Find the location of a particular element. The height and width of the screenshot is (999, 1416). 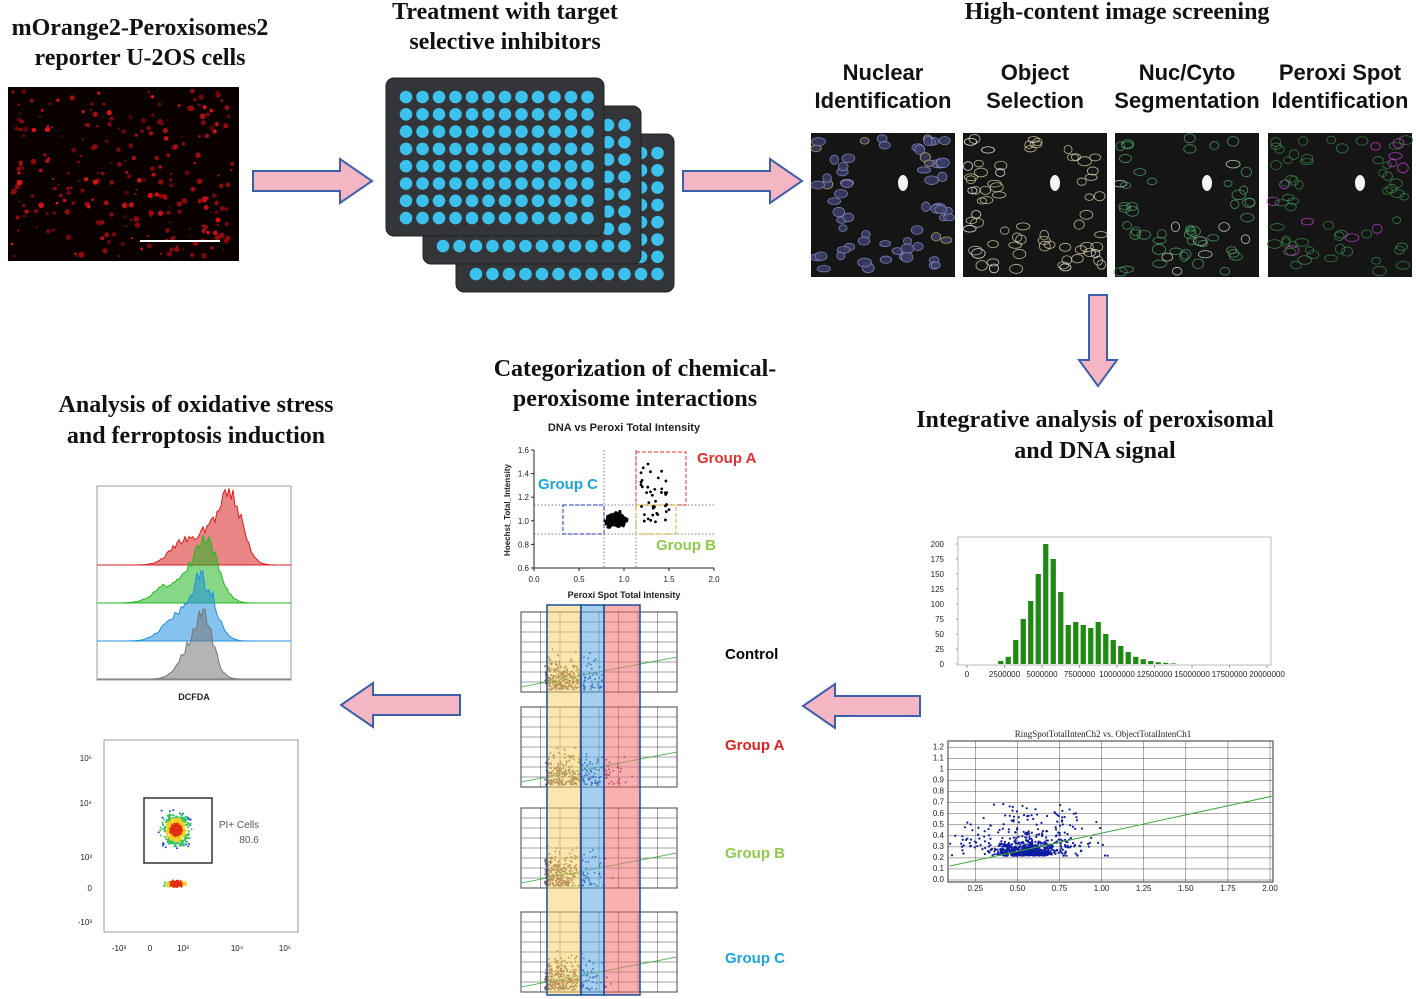

y-tick-label: 100 is located at coordinates (938, 604).